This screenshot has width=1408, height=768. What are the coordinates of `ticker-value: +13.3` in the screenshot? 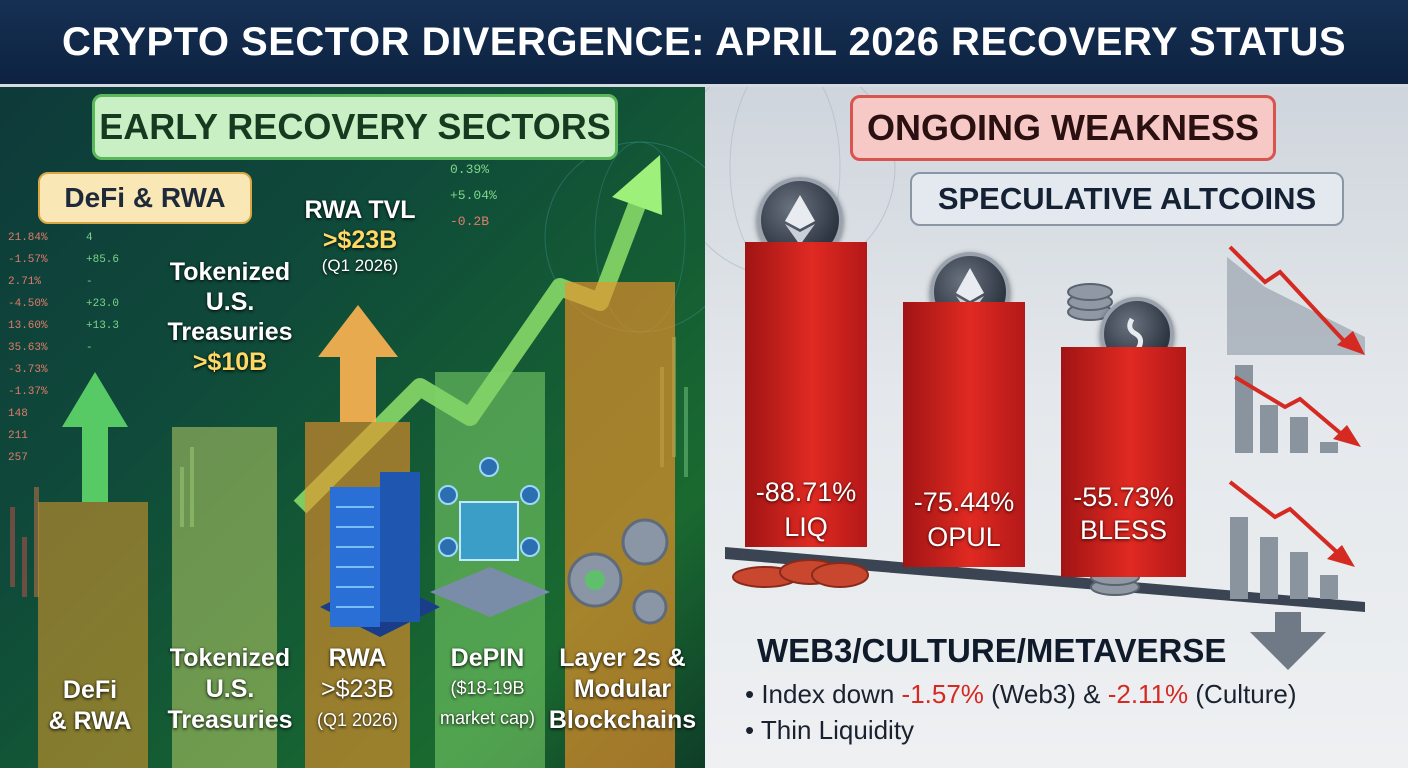 It's located at (103, 326).